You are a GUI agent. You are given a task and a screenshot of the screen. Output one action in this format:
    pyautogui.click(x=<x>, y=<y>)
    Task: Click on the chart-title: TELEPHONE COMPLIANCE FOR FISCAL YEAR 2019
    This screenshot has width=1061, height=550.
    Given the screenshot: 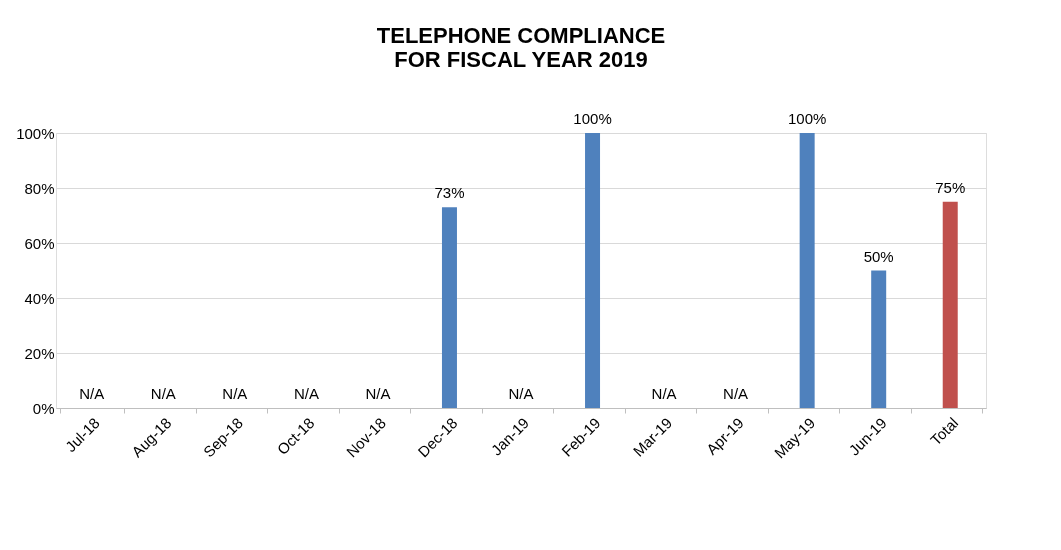 What is the action you would take?
    pyautogui.click(x=521, y=47)
    